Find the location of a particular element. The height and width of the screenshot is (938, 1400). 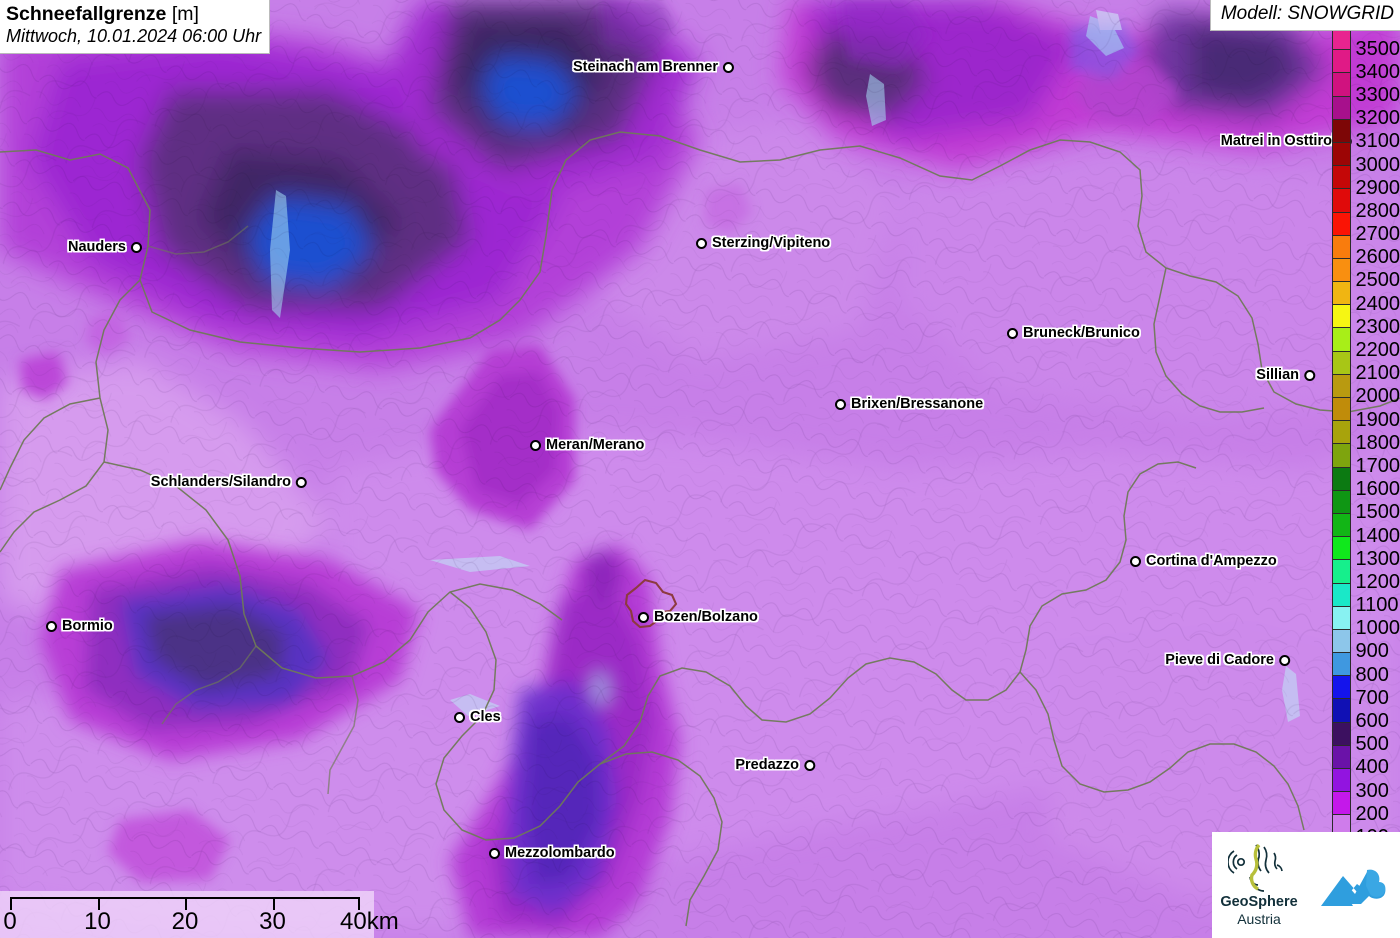

legend-value: 3000 is located at coordinates (1377, 164).